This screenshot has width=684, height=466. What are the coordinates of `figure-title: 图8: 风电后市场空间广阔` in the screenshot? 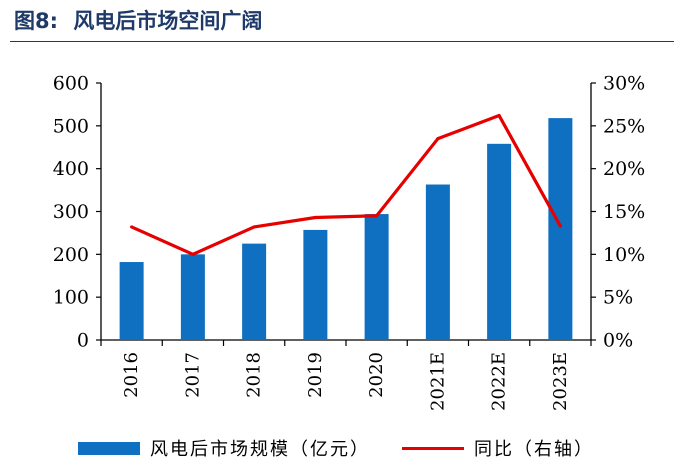 It's located at (138, 21).